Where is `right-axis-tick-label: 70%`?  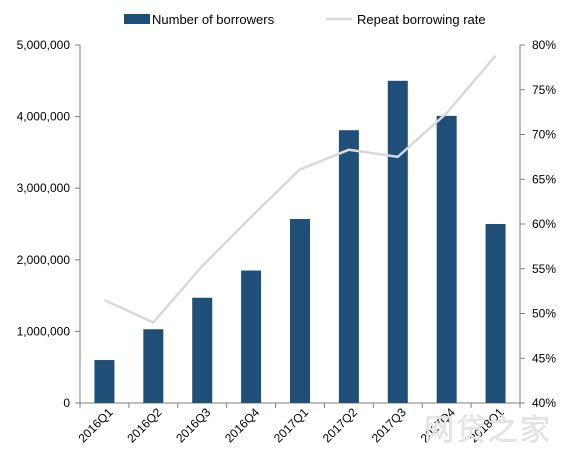 right-axis-tick-label: 70% is located at coordinates (544, 135).